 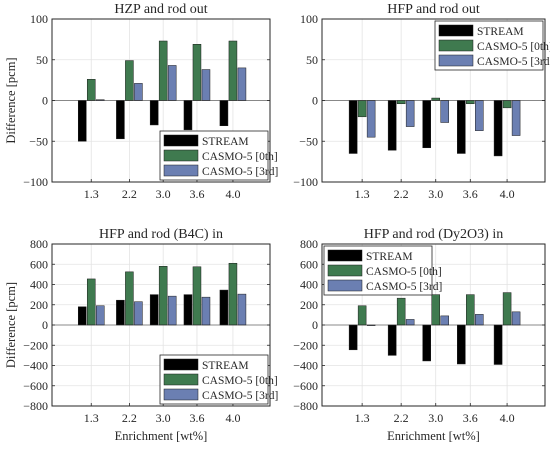 I want to click on y-tick-label: 600, so click(x=39, y=264).